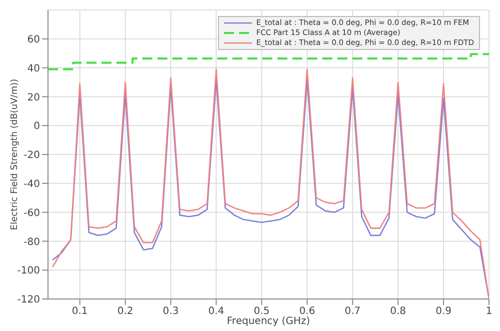 The height and width of the screenshot is (331, 500). Describe the element at coordinates (307, 312) in the screenshot. I see `x-tick-label: 0.6` at that location.